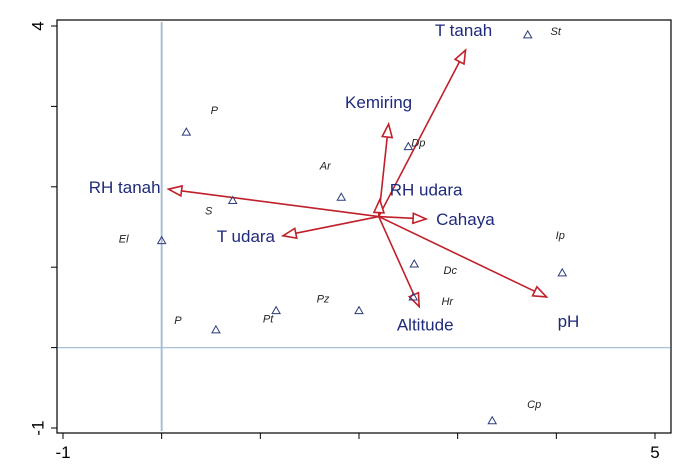 Image resolution: width=698 pixels, height=471 pixels. What do you see at coordinates (323, 300) in the screenshot?
I see `site-label: Pz` at bounding box center [323, 300].